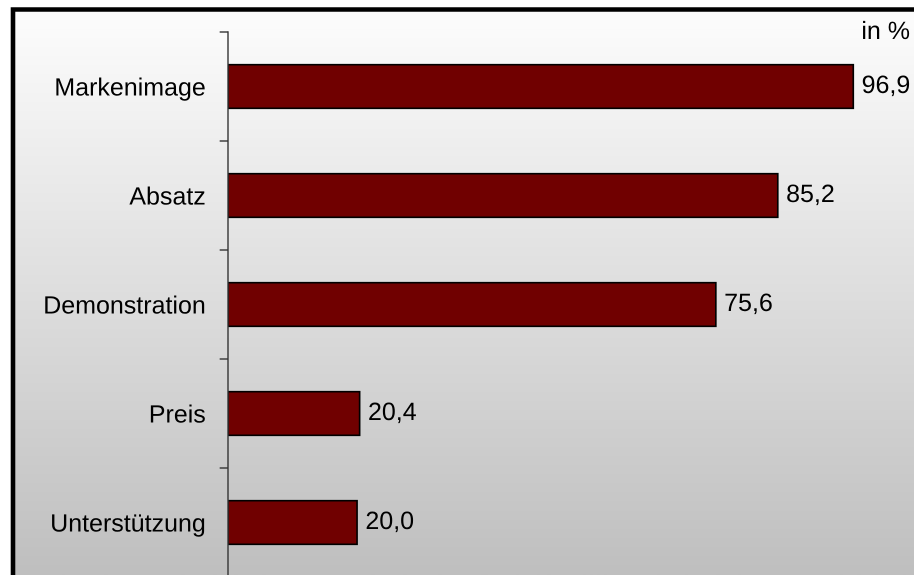  What do you see at coordinates (130, 89) in the screenshot?
I see `y-tick-label: Markenimage` at bounding box center [130, 89].